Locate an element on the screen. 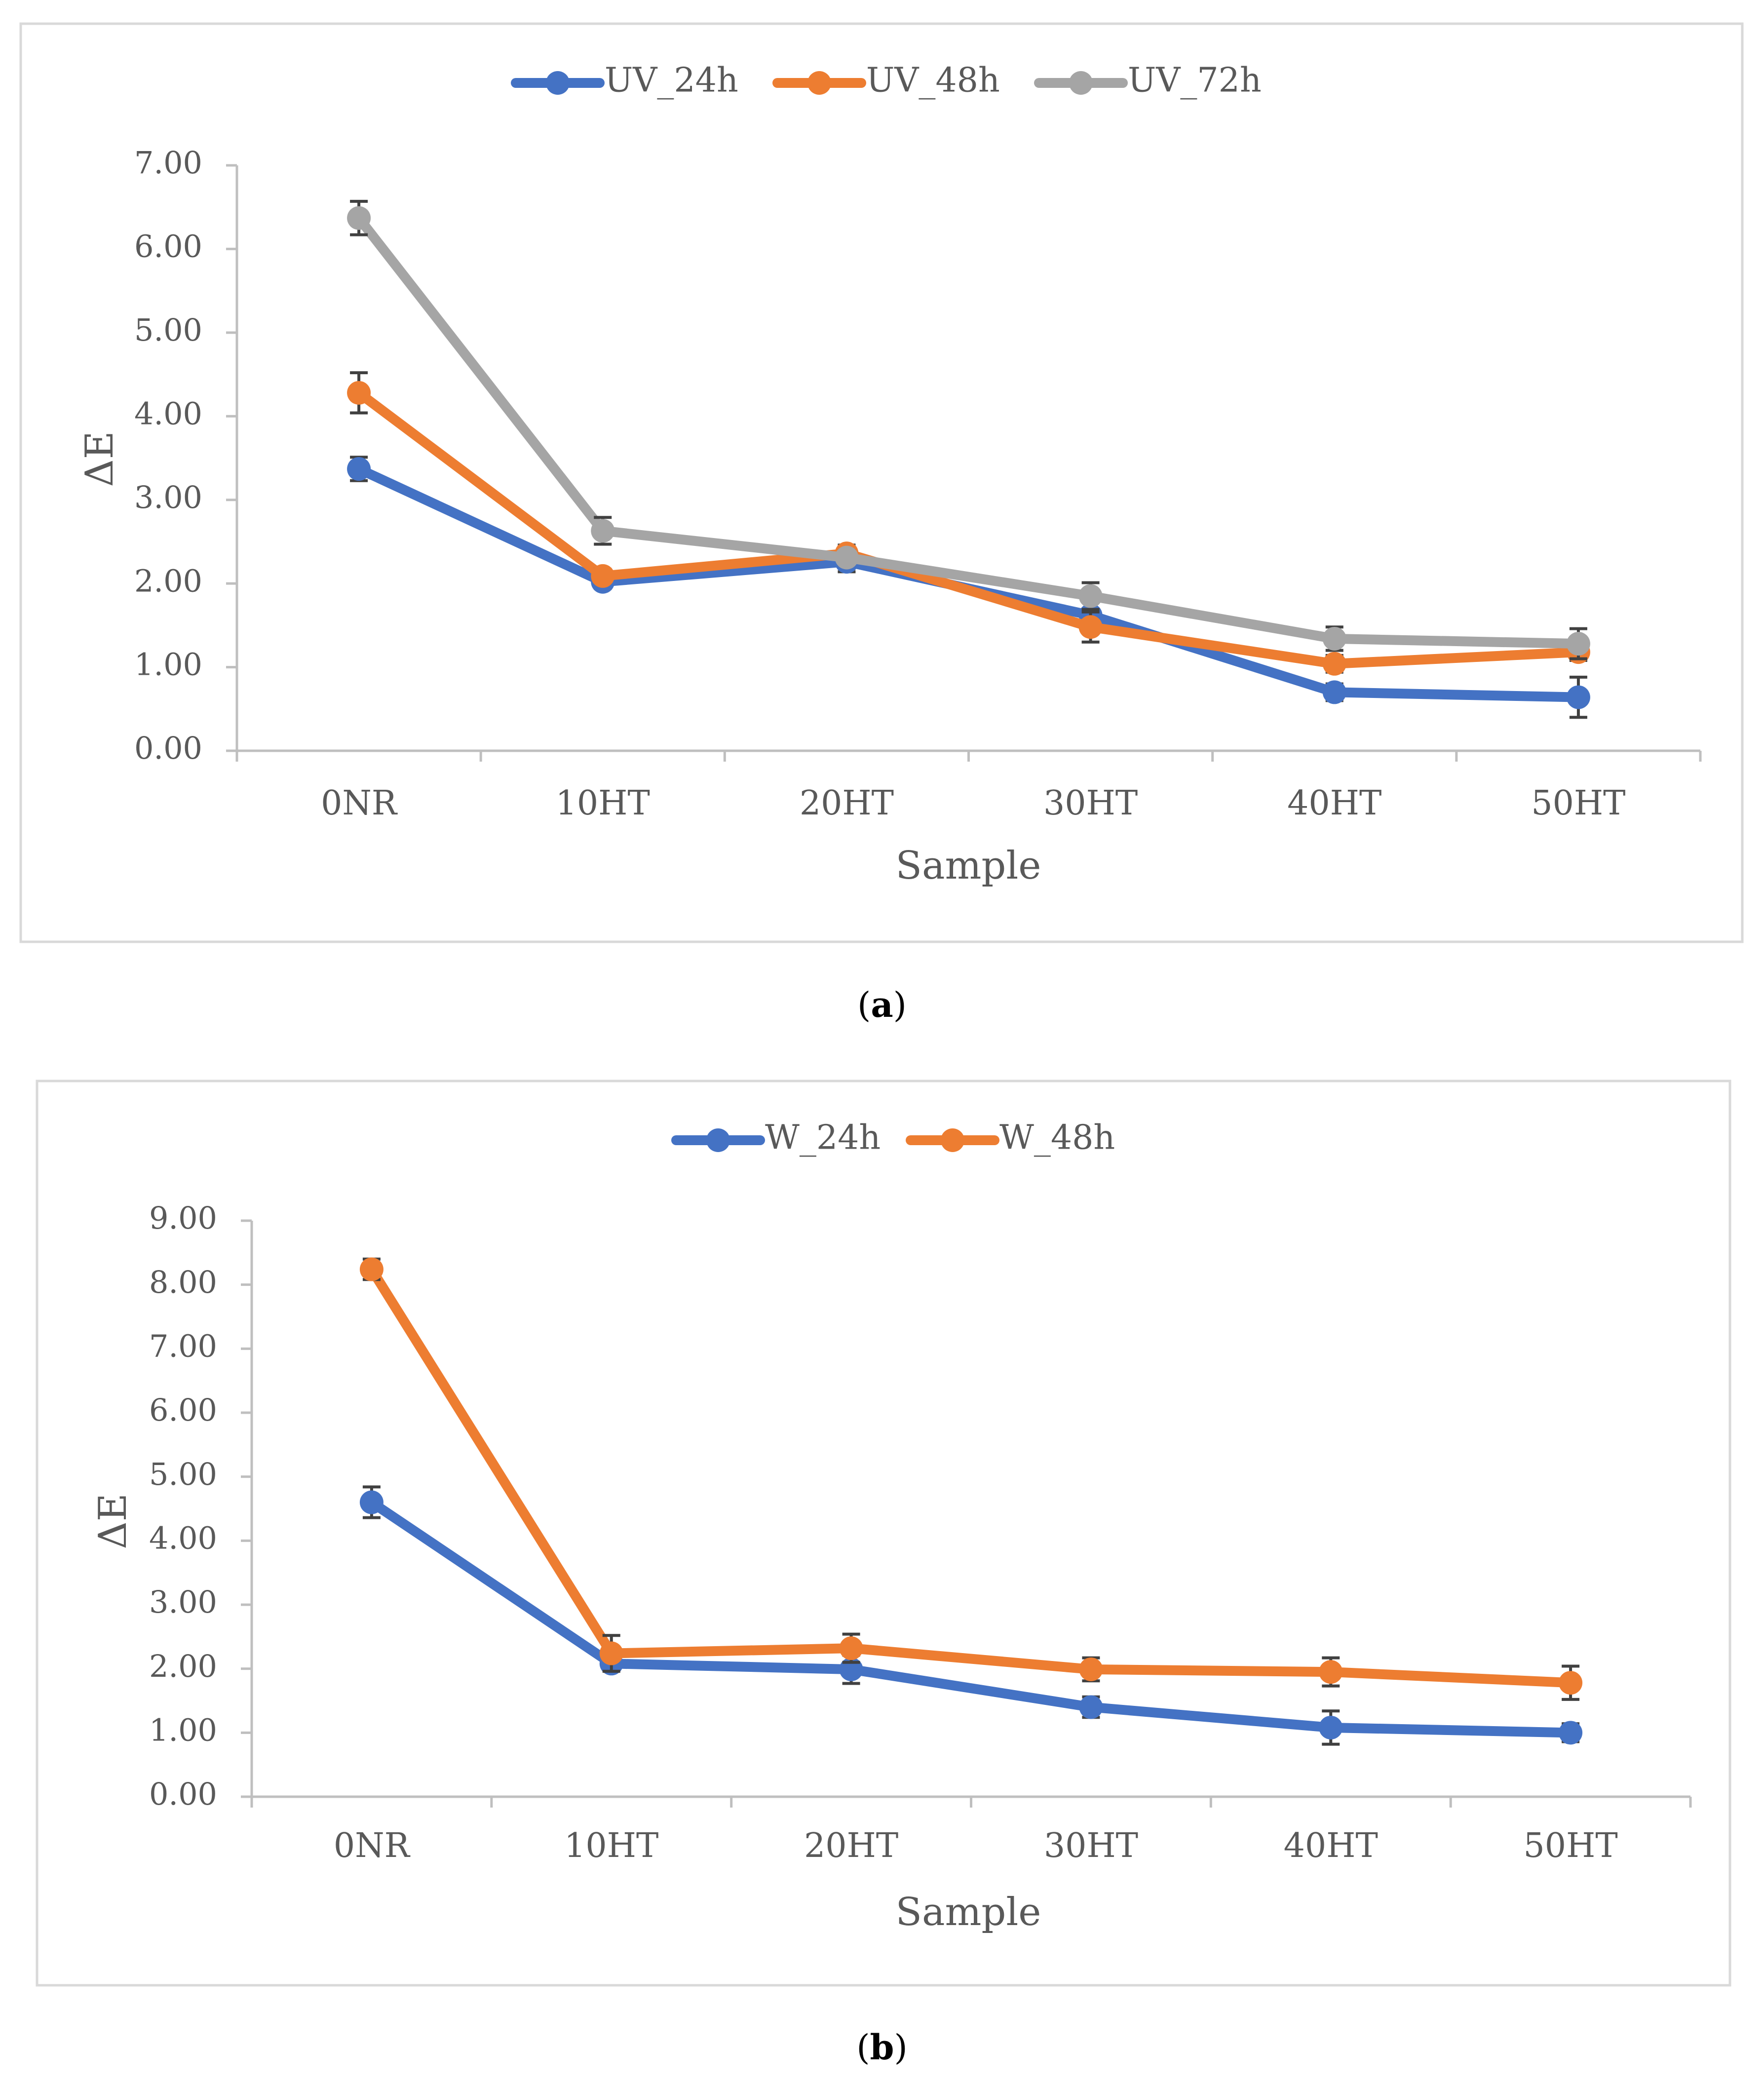 This screenshot has height=2084, width=1764. legend-item: UV_72h is located at coordinates (1148, 80).